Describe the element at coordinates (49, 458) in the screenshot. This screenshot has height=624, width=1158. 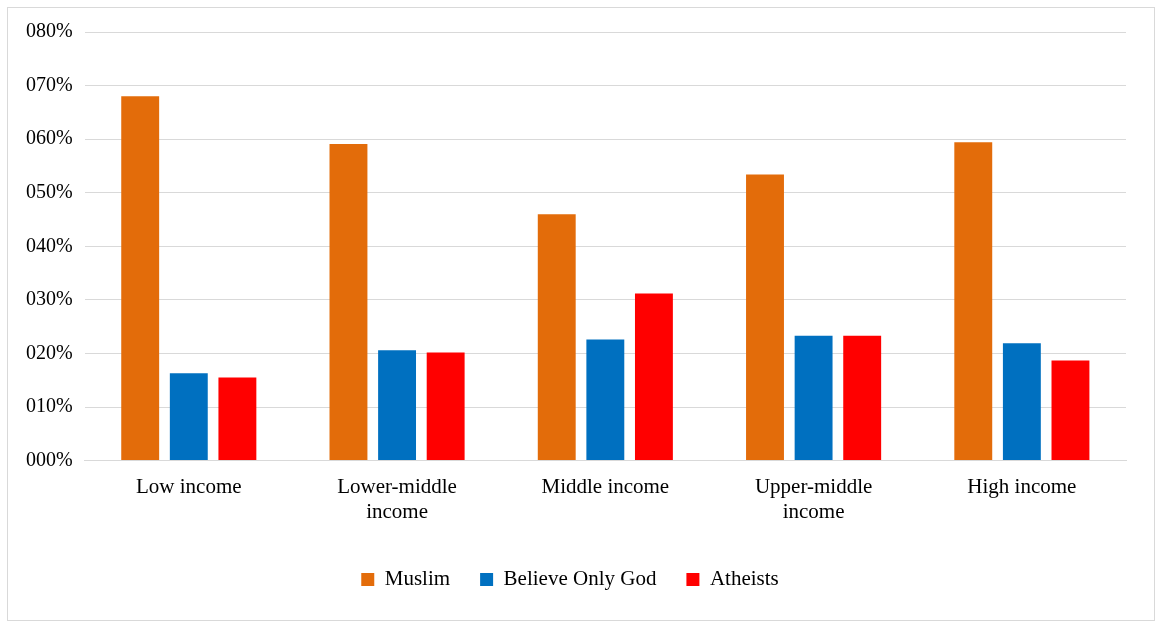
I see `y-tick-label: 000%` at that location.